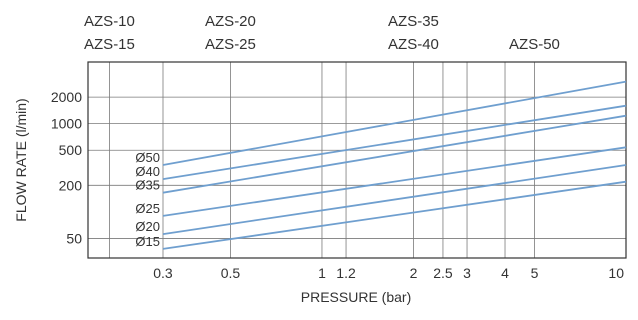 This screenshot has width=638, height=320. Describe the element at coordinates (413, 21) in the screenshot. I see `model-label-azs-35: AZS-35` at that location.